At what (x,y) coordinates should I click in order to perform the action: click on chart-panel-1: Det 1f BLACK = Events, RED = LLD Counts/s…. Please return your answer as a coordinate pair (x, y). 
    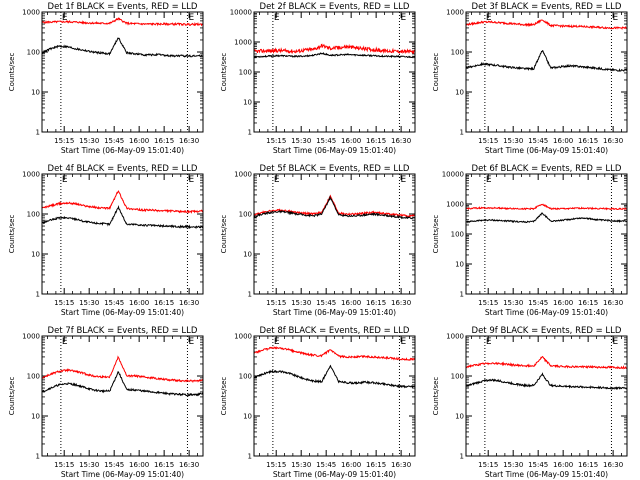
    Looking at the image, I should click on (106, 78).